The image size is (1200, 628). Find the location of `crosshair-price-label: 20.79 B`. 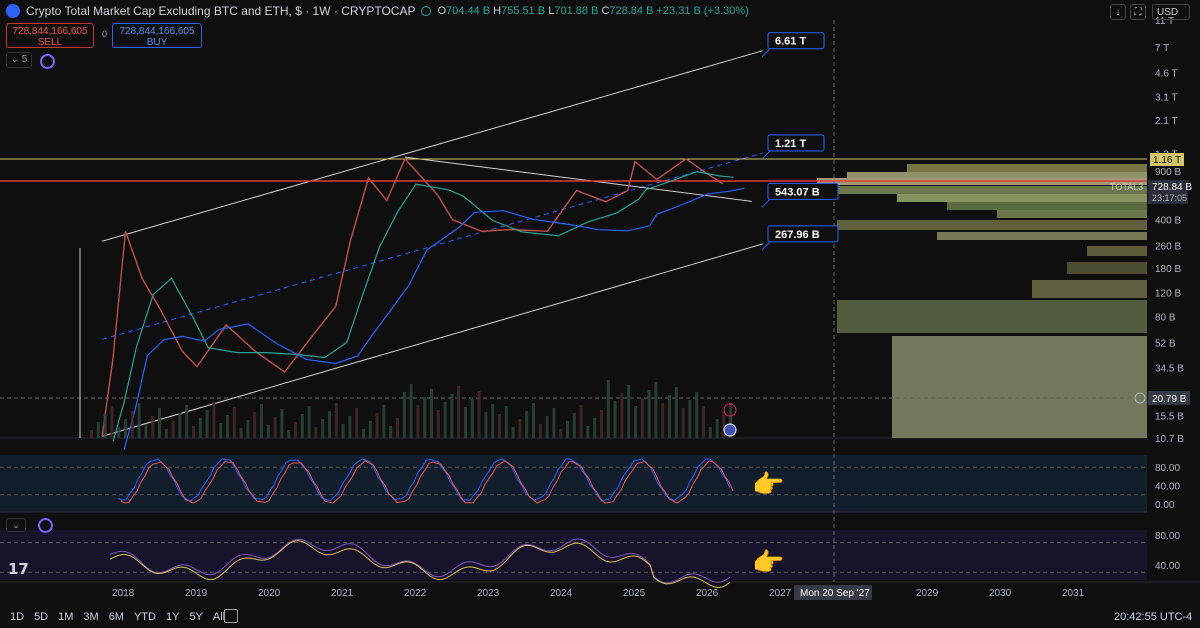

crosshair-price-label: 20.79 B is located at coordinates (1169, 399).